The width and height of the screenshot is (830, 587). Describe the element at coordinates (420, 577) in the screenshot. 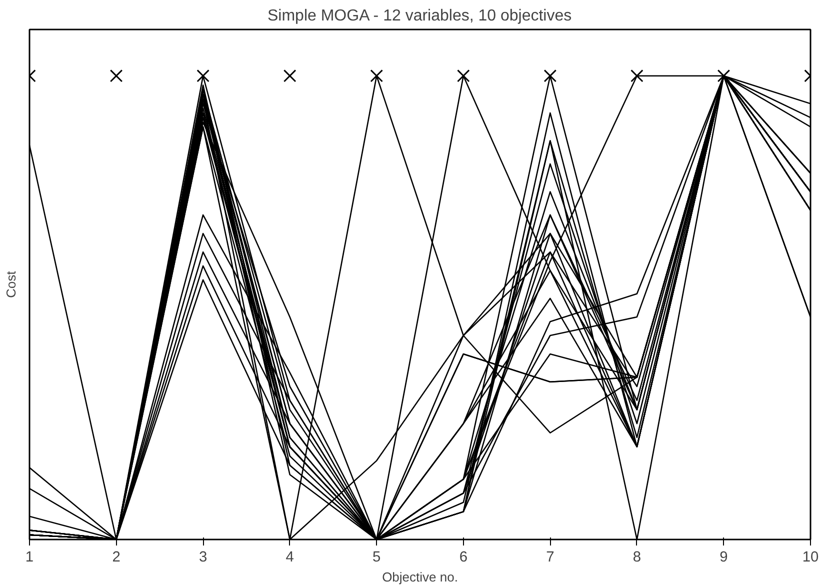

I see `x-axis-title: Objective no.` at that location.